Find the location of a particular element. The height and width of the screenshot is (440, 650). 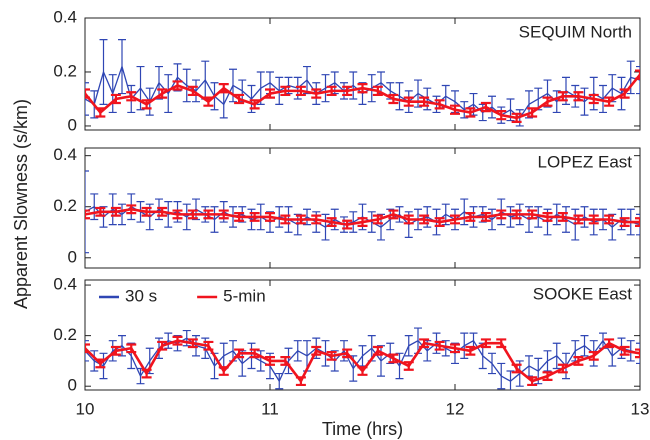

panel-title: LOPEZ East is located at coordinates (585, 161).